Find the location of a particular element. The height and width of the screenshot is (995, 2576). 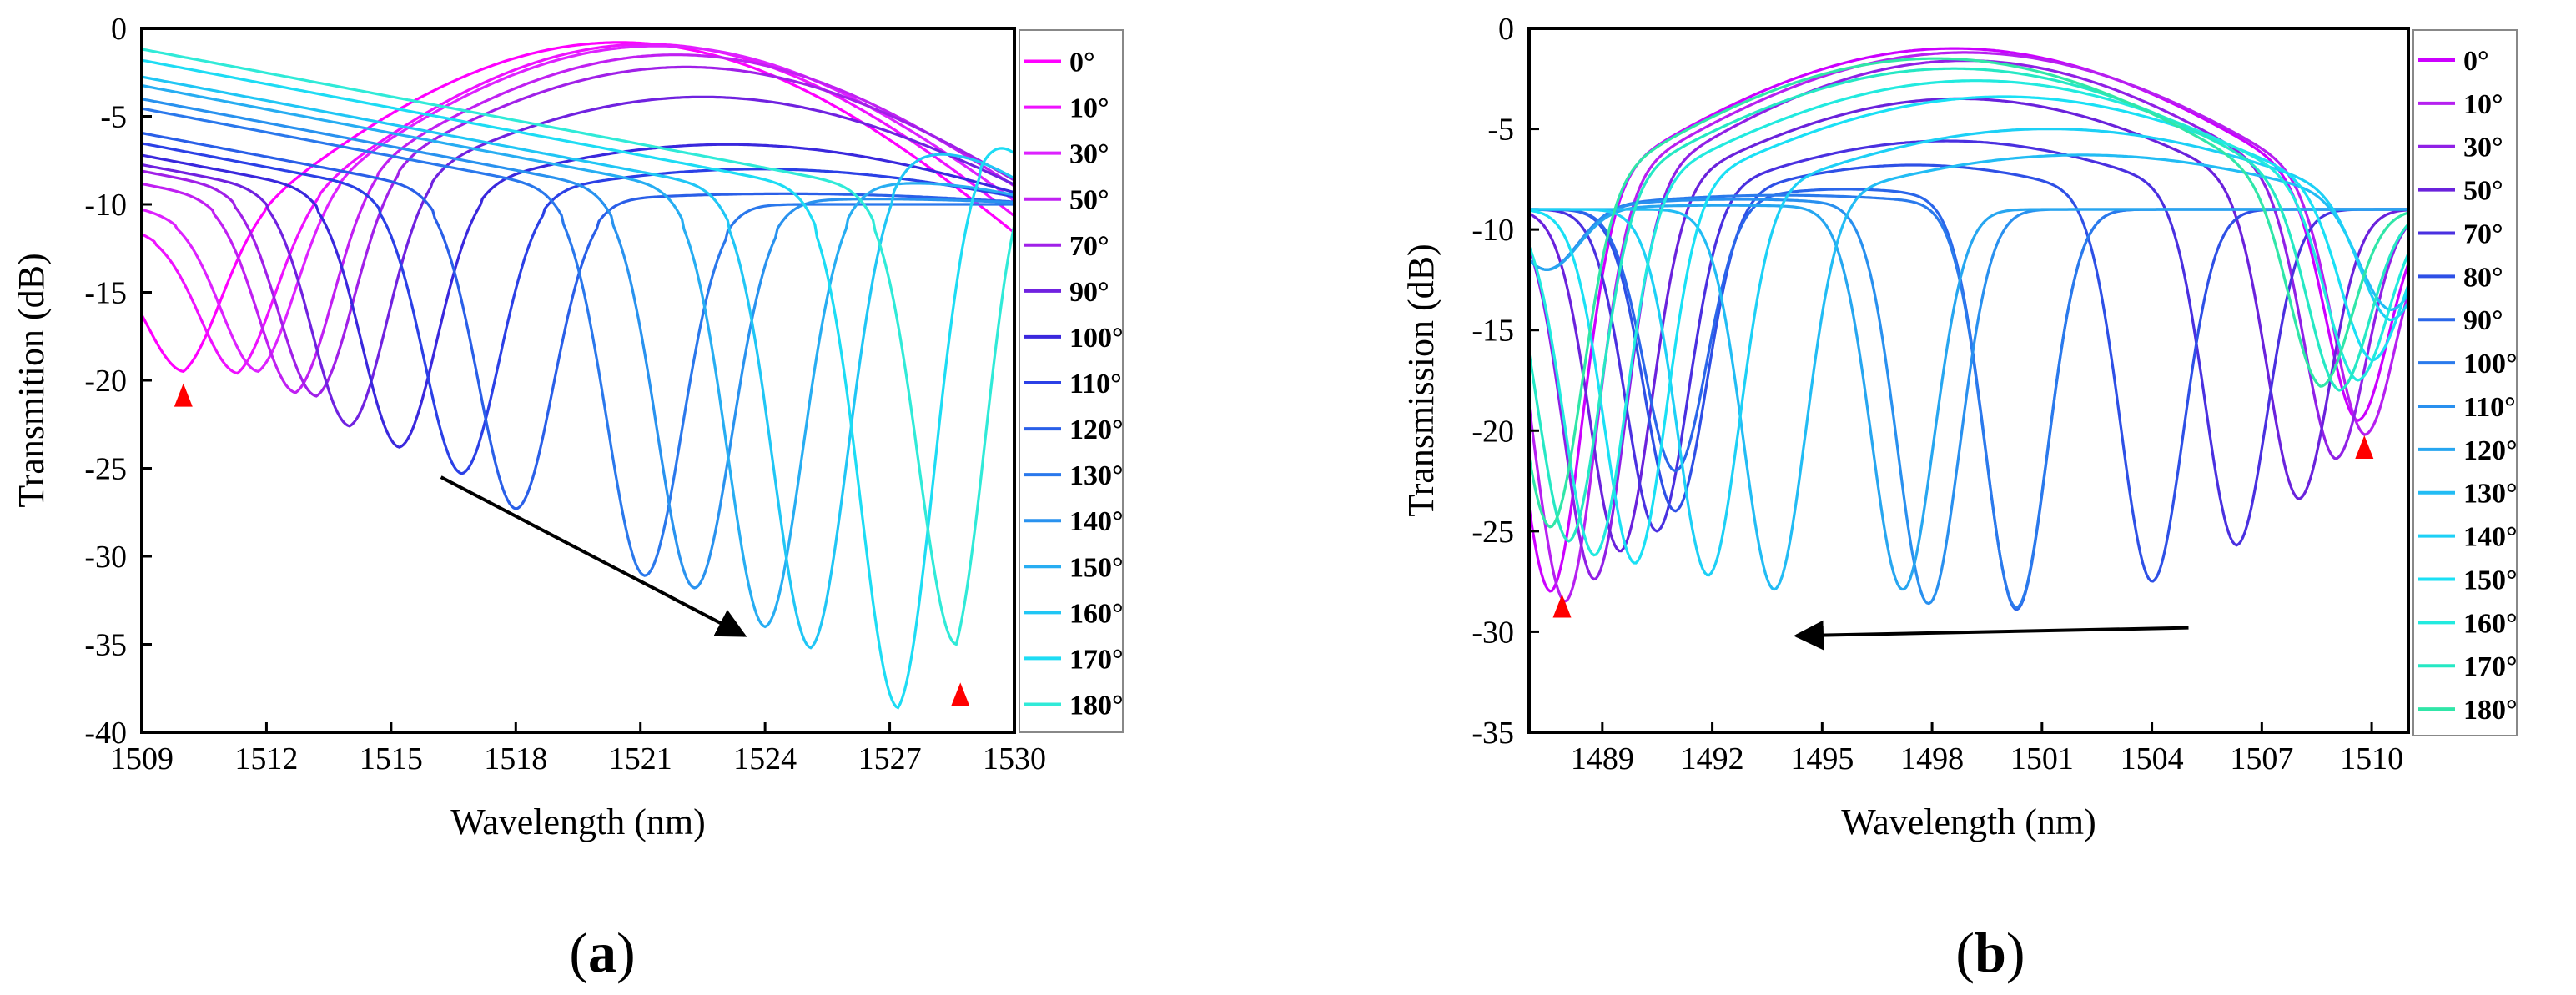

x-tick-label: 1495 is located at coordinates (1822, 758).